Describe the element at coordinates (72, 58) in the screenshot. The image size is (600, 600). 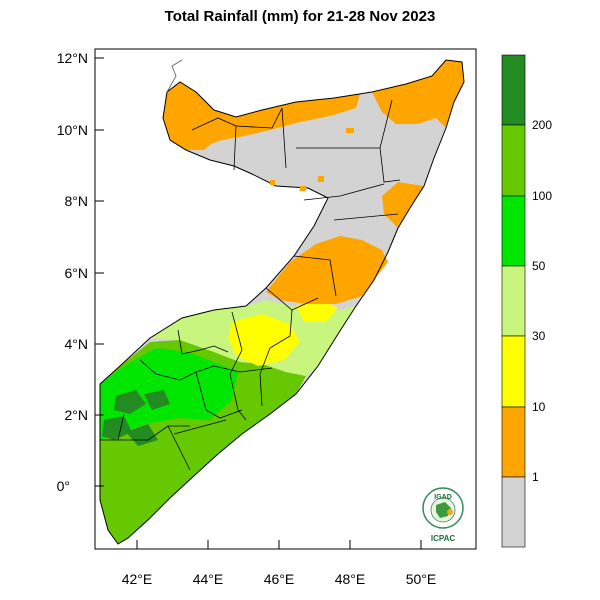
I see `lat-label-12n: 12°N` at that location.